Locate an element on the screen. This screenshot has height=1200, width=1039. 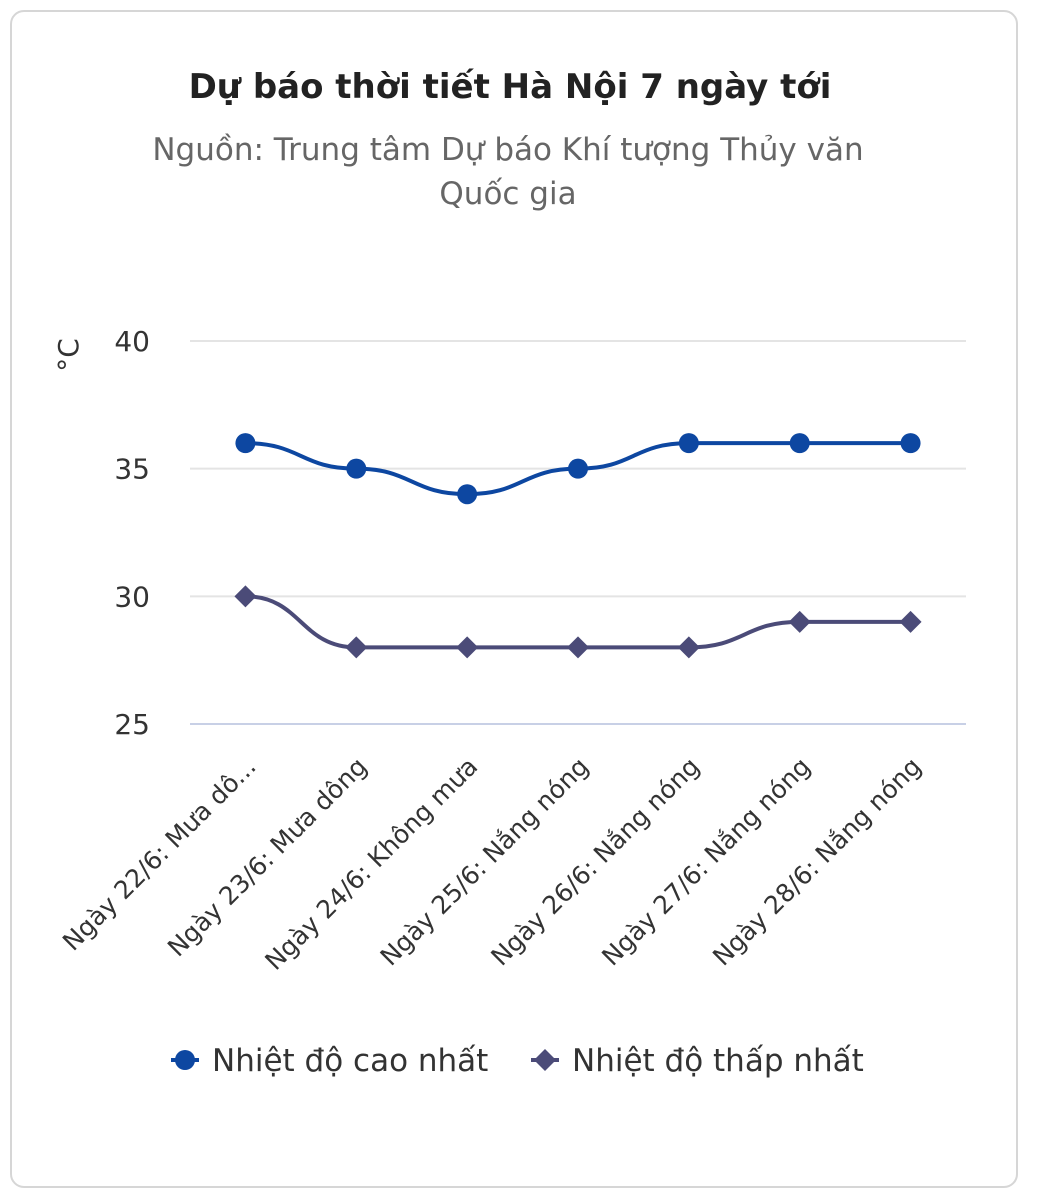
y-tick-label: 40 is located at coordinates (132, 341).